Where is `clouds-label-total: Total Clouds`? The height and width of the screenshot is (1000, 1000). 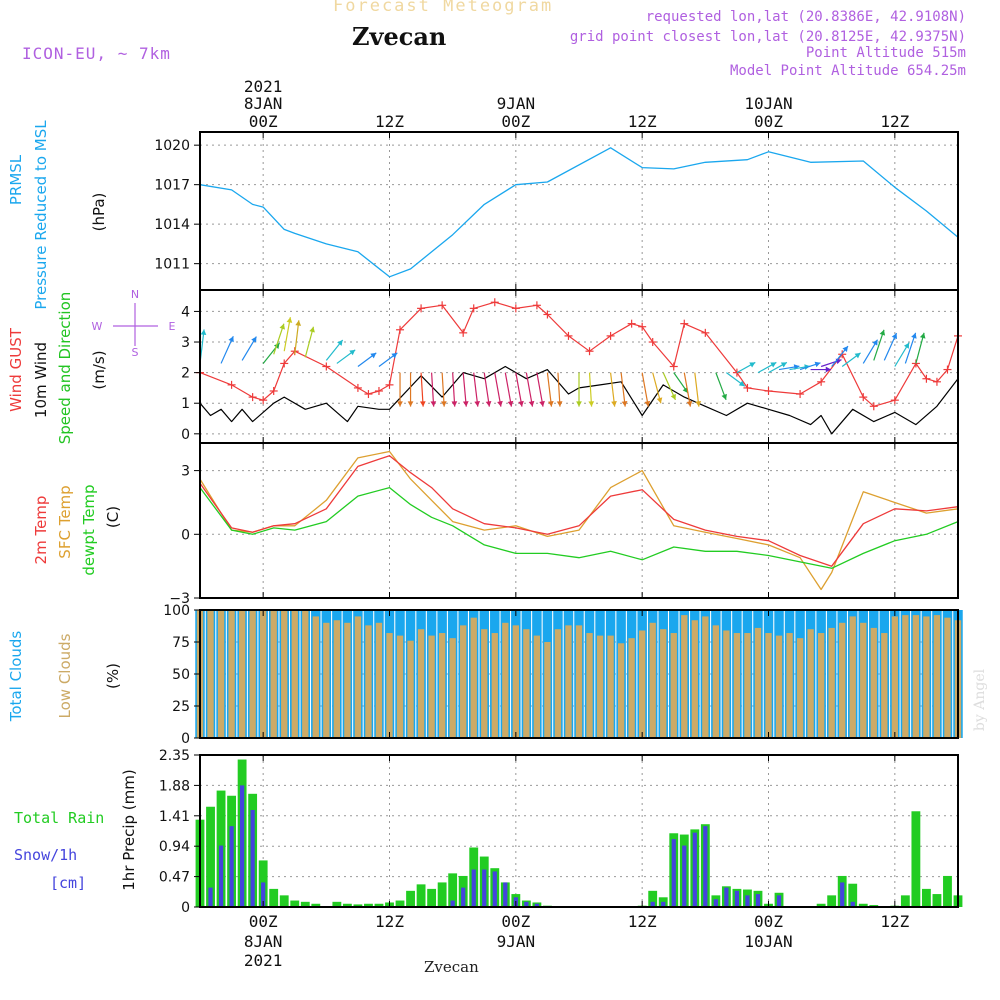 clouds-label-total: Total Clouds is located at coordinates (16, 677).